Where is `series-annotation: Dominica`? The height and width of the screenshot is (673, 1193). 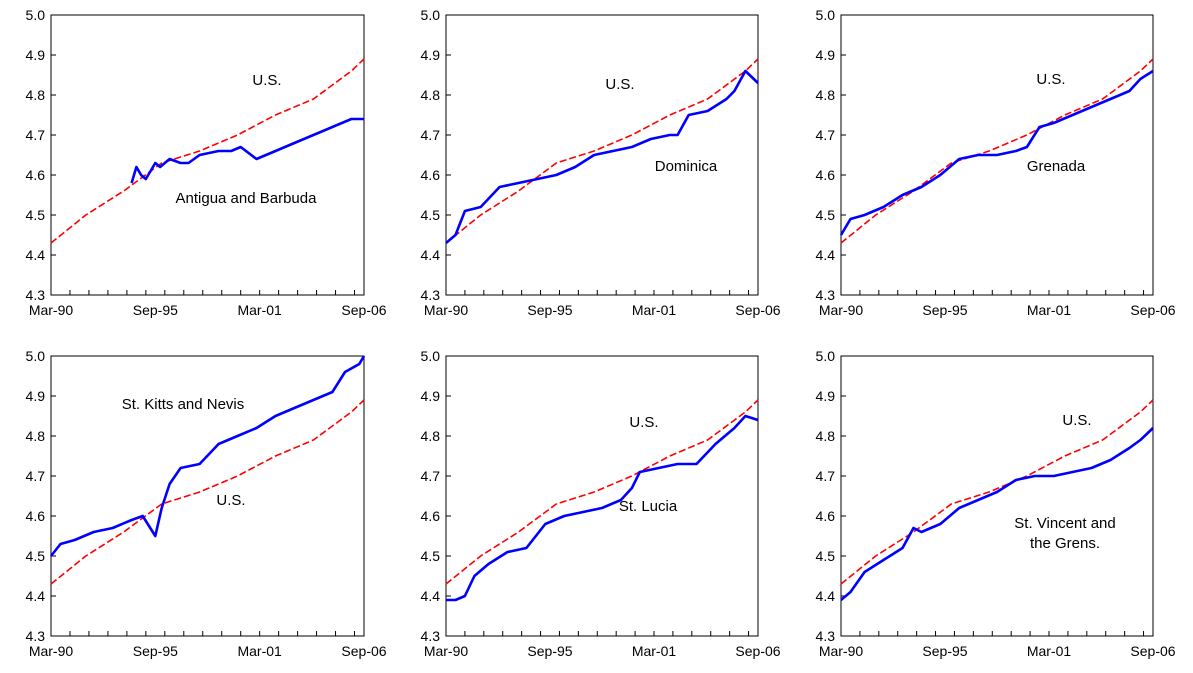 series-annotation: Dominica is located at coordinates (686, 166).